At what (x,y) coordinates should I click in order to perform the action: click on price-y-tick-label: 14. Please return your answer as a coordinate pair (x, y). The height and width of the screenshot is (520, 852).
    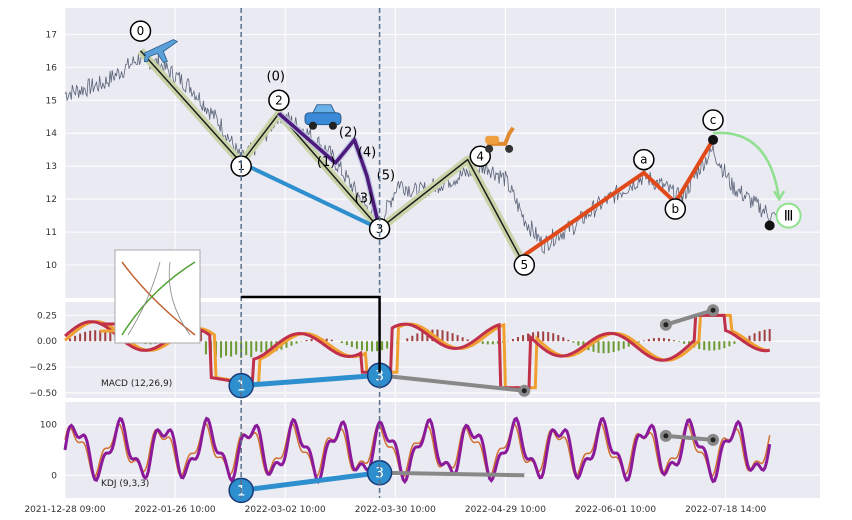
    Looking at the image, I should click on (52, 134).